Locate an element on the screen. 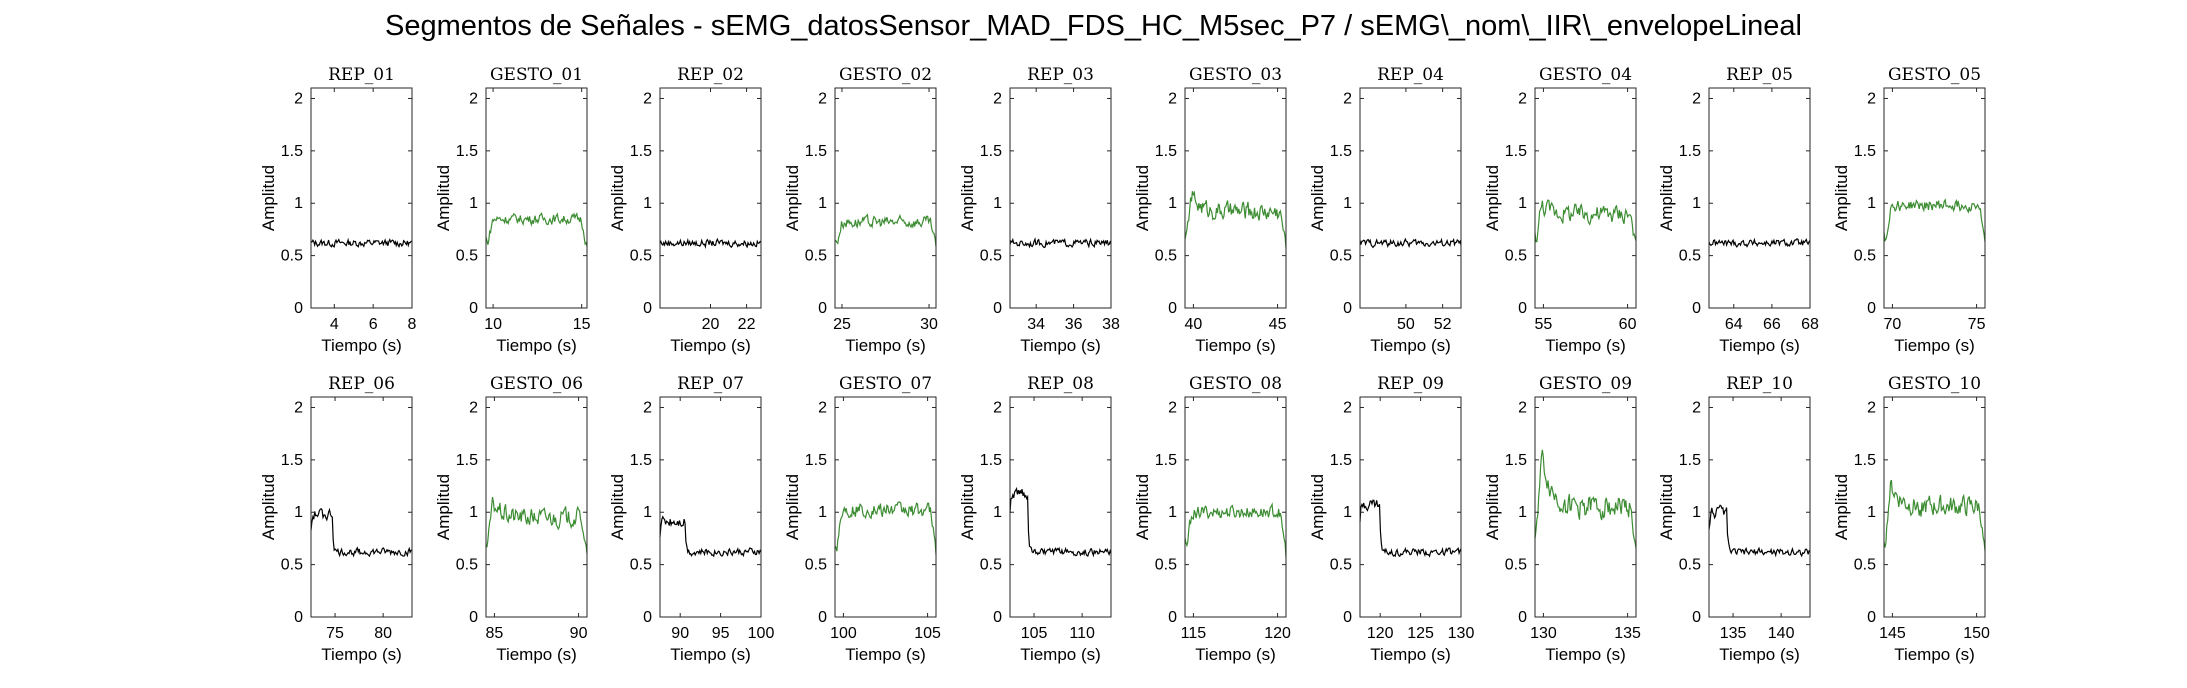 The width and height of the screenshot is (2187, 688). x-tick-label: 52 is located at coordinates (1443, 324).